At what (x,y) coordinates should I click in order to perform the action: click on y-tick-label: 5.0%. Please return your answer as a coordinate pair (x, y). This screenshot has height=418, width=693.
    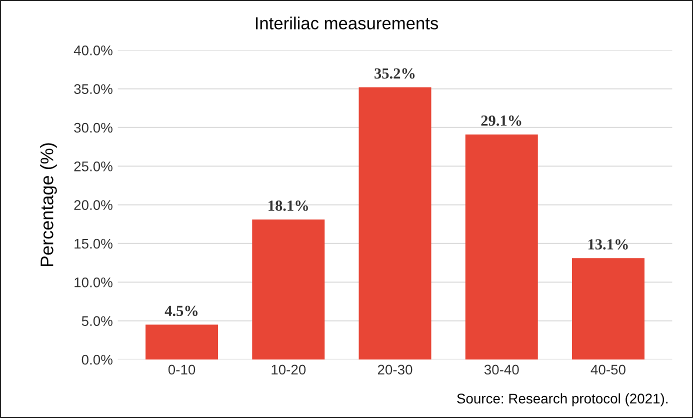
    Looking at the image, I should click on (97, 321).